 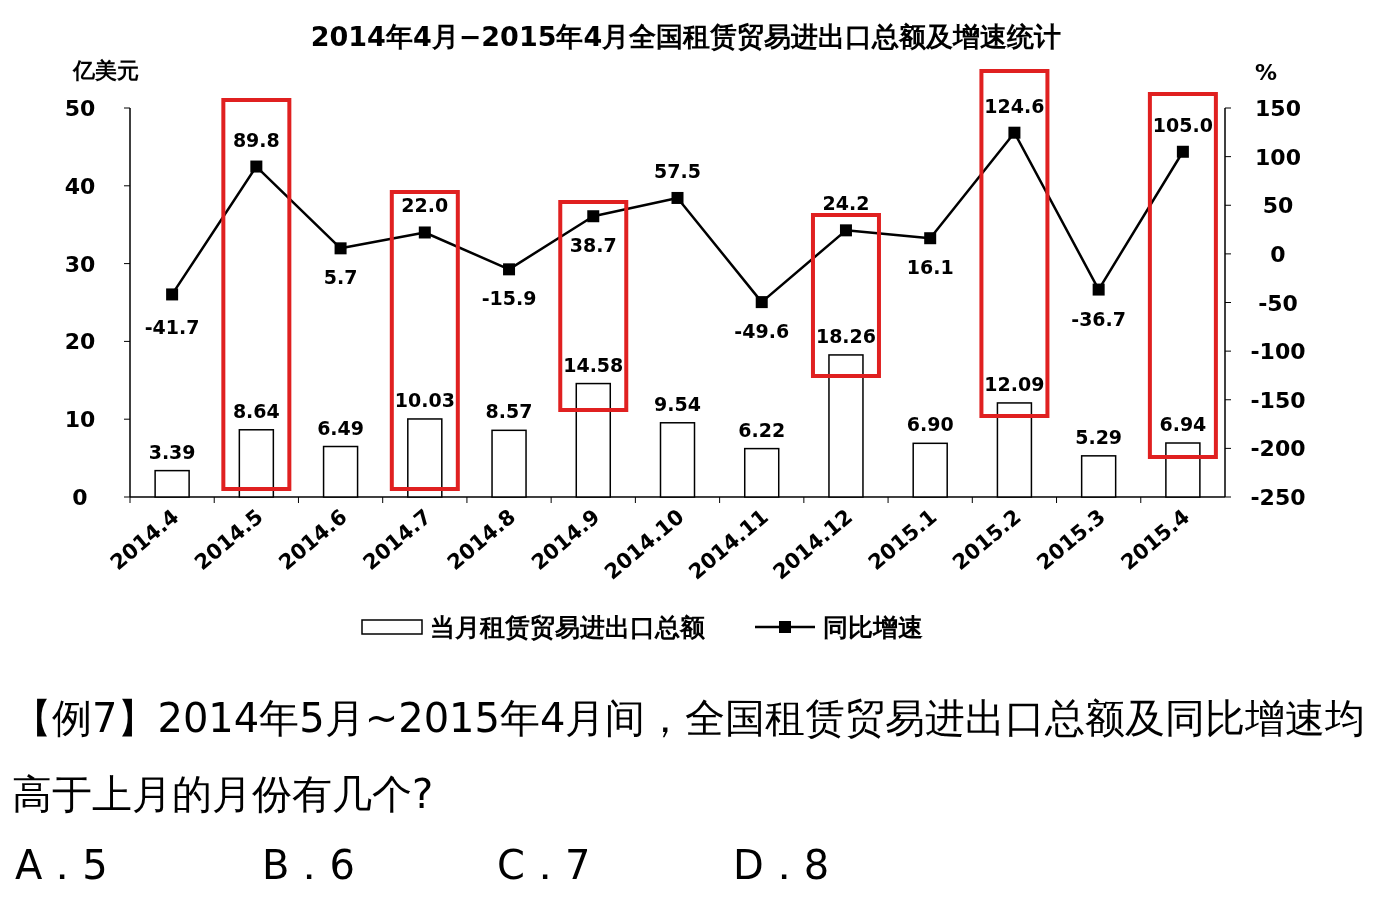 I want to click on y2-tick-label: 0, so click(x=1278, y=254).